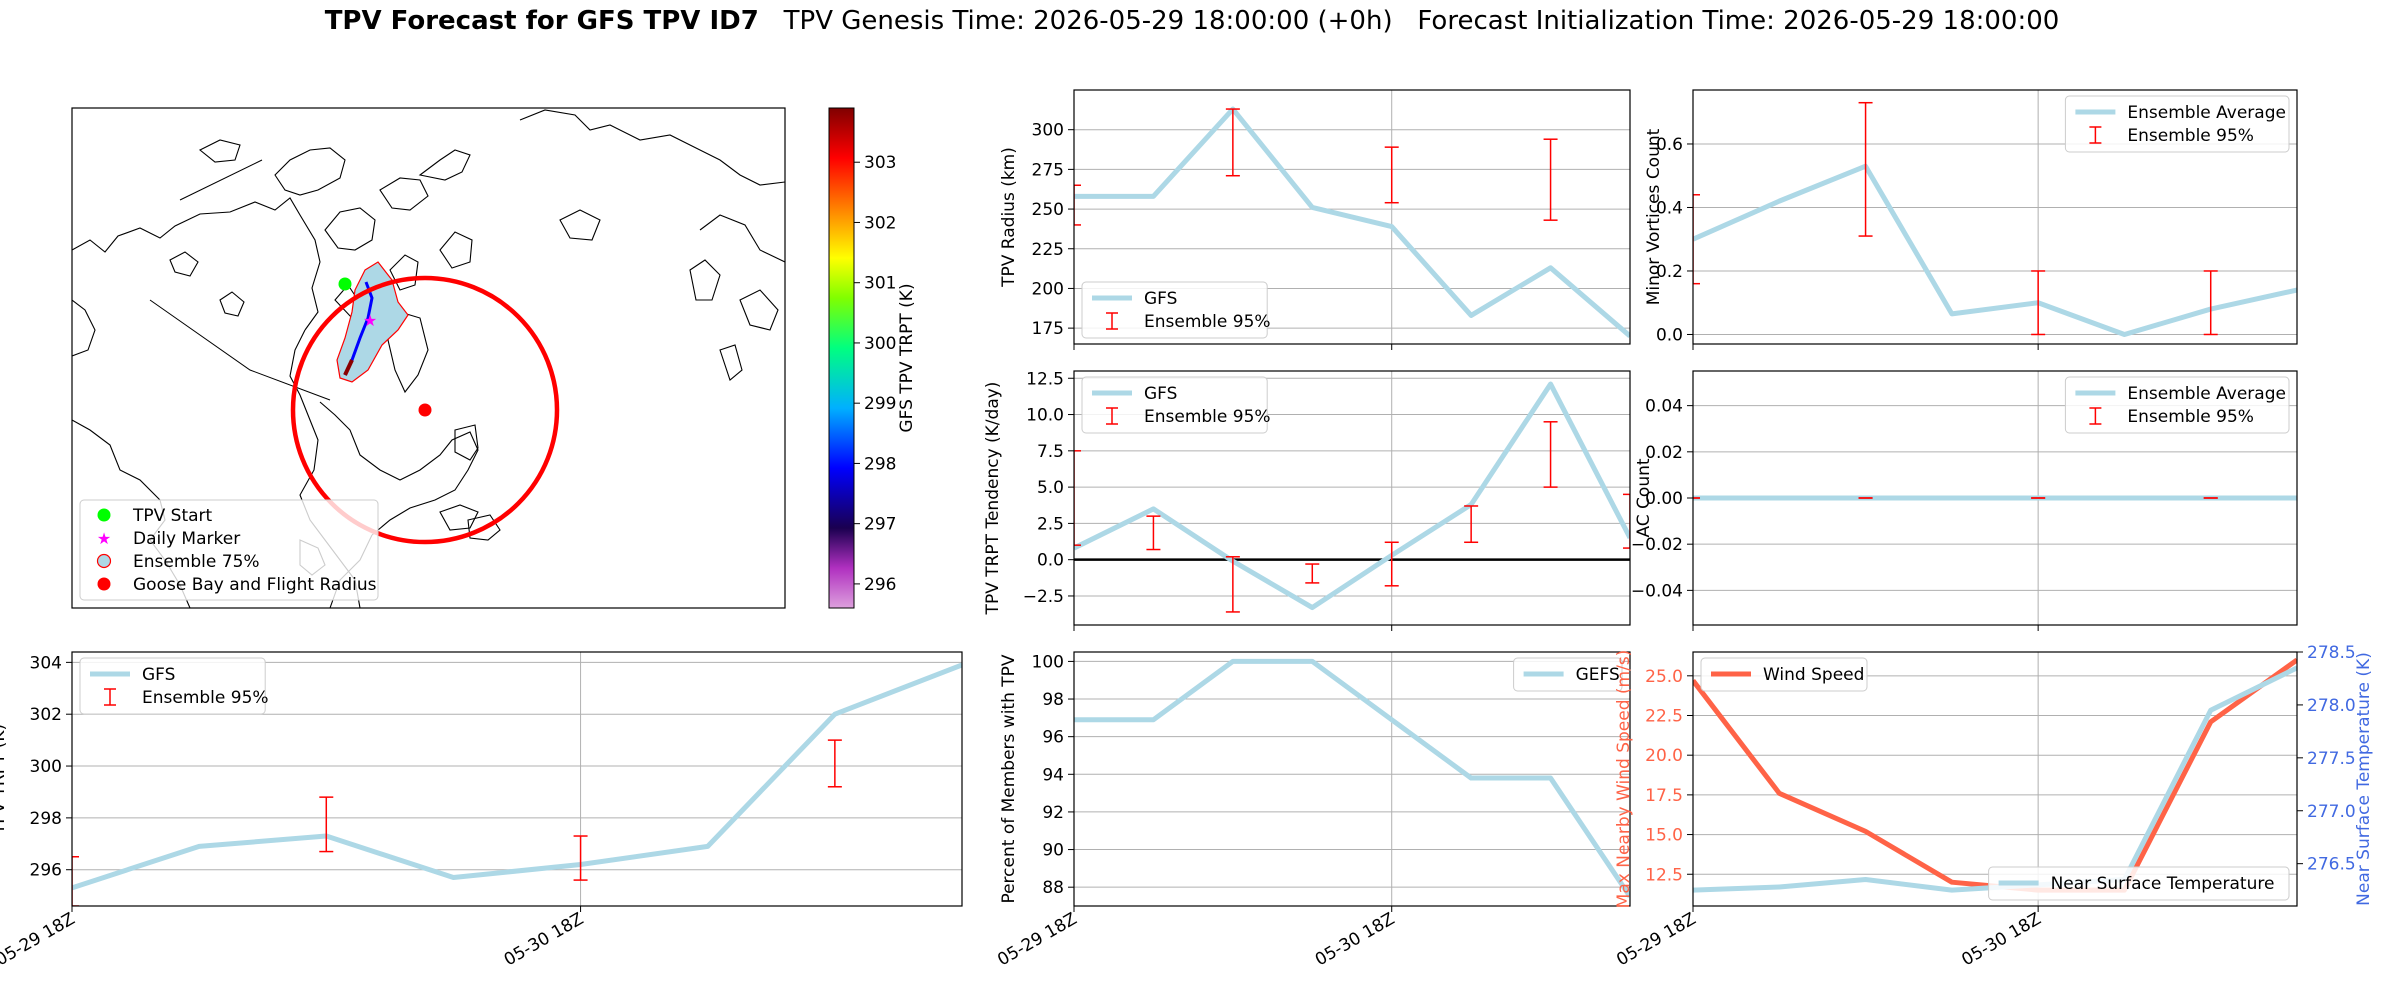 The width and height of the screenshot is (2384, 982). Describe the element at coordinates (1995, 498) in the screenshot. I see `ac-frame` at that location.